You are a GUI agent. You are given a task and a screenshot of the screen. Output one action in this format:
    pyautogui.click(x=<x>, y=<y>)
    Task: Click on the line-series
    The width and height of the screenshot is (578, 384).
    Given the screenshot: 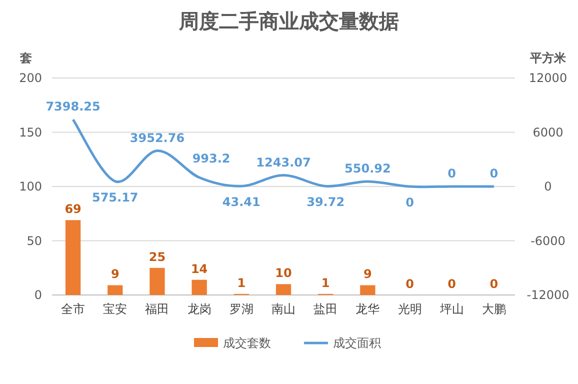 What is the action you would take?
    pyautogui.click(x=284, y=153)
    